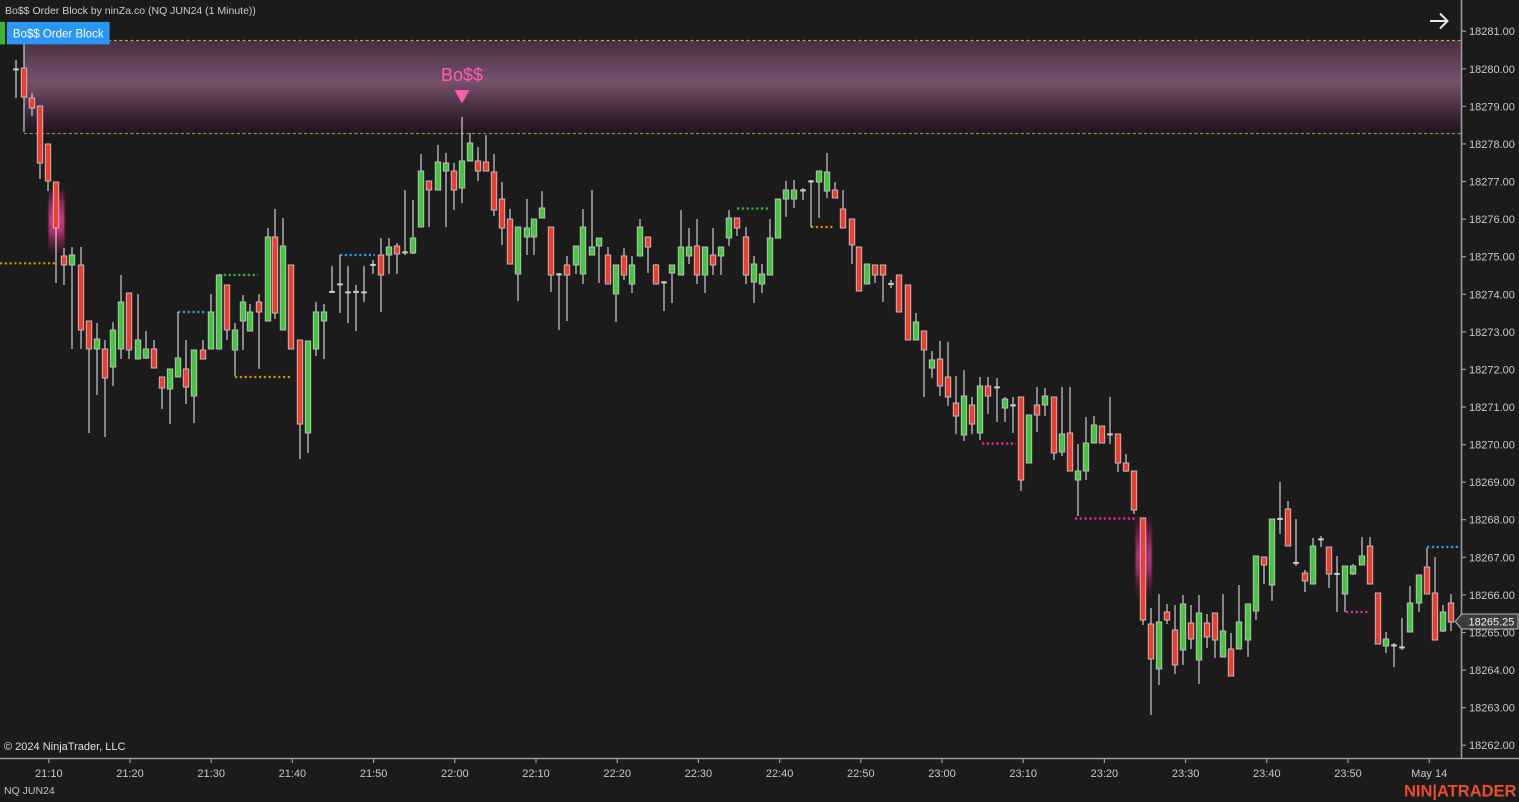 The image size is (1519, 802). What do you see at coordinates (1492, 623) in the screenshot?
I see `svg-text: 18265.25` at bounding box center [1492, 623].